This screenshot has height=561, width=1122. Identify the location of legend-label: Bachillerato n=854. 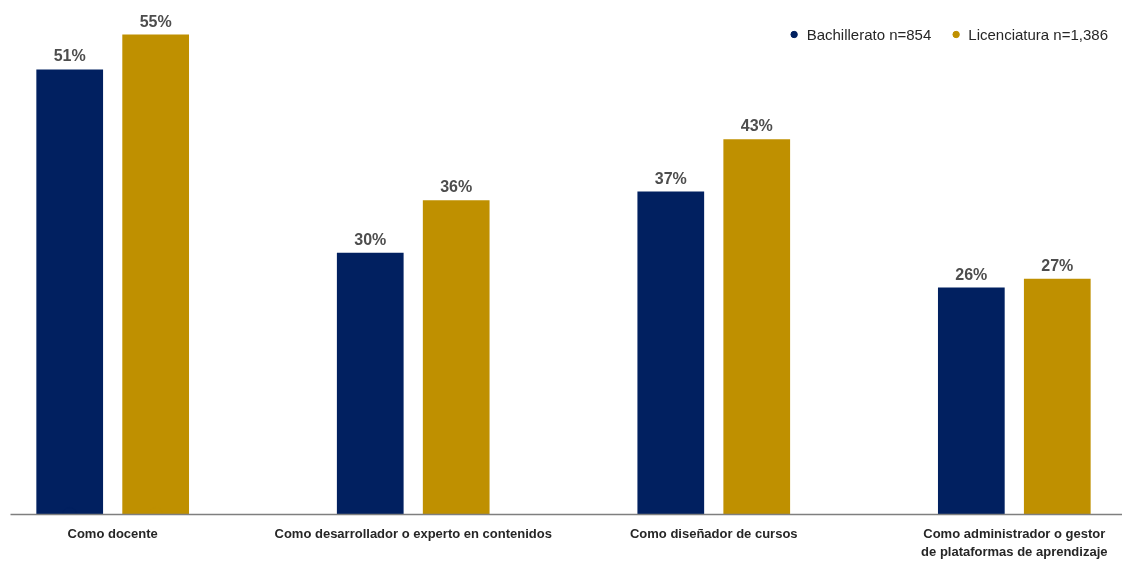
(869, 34).